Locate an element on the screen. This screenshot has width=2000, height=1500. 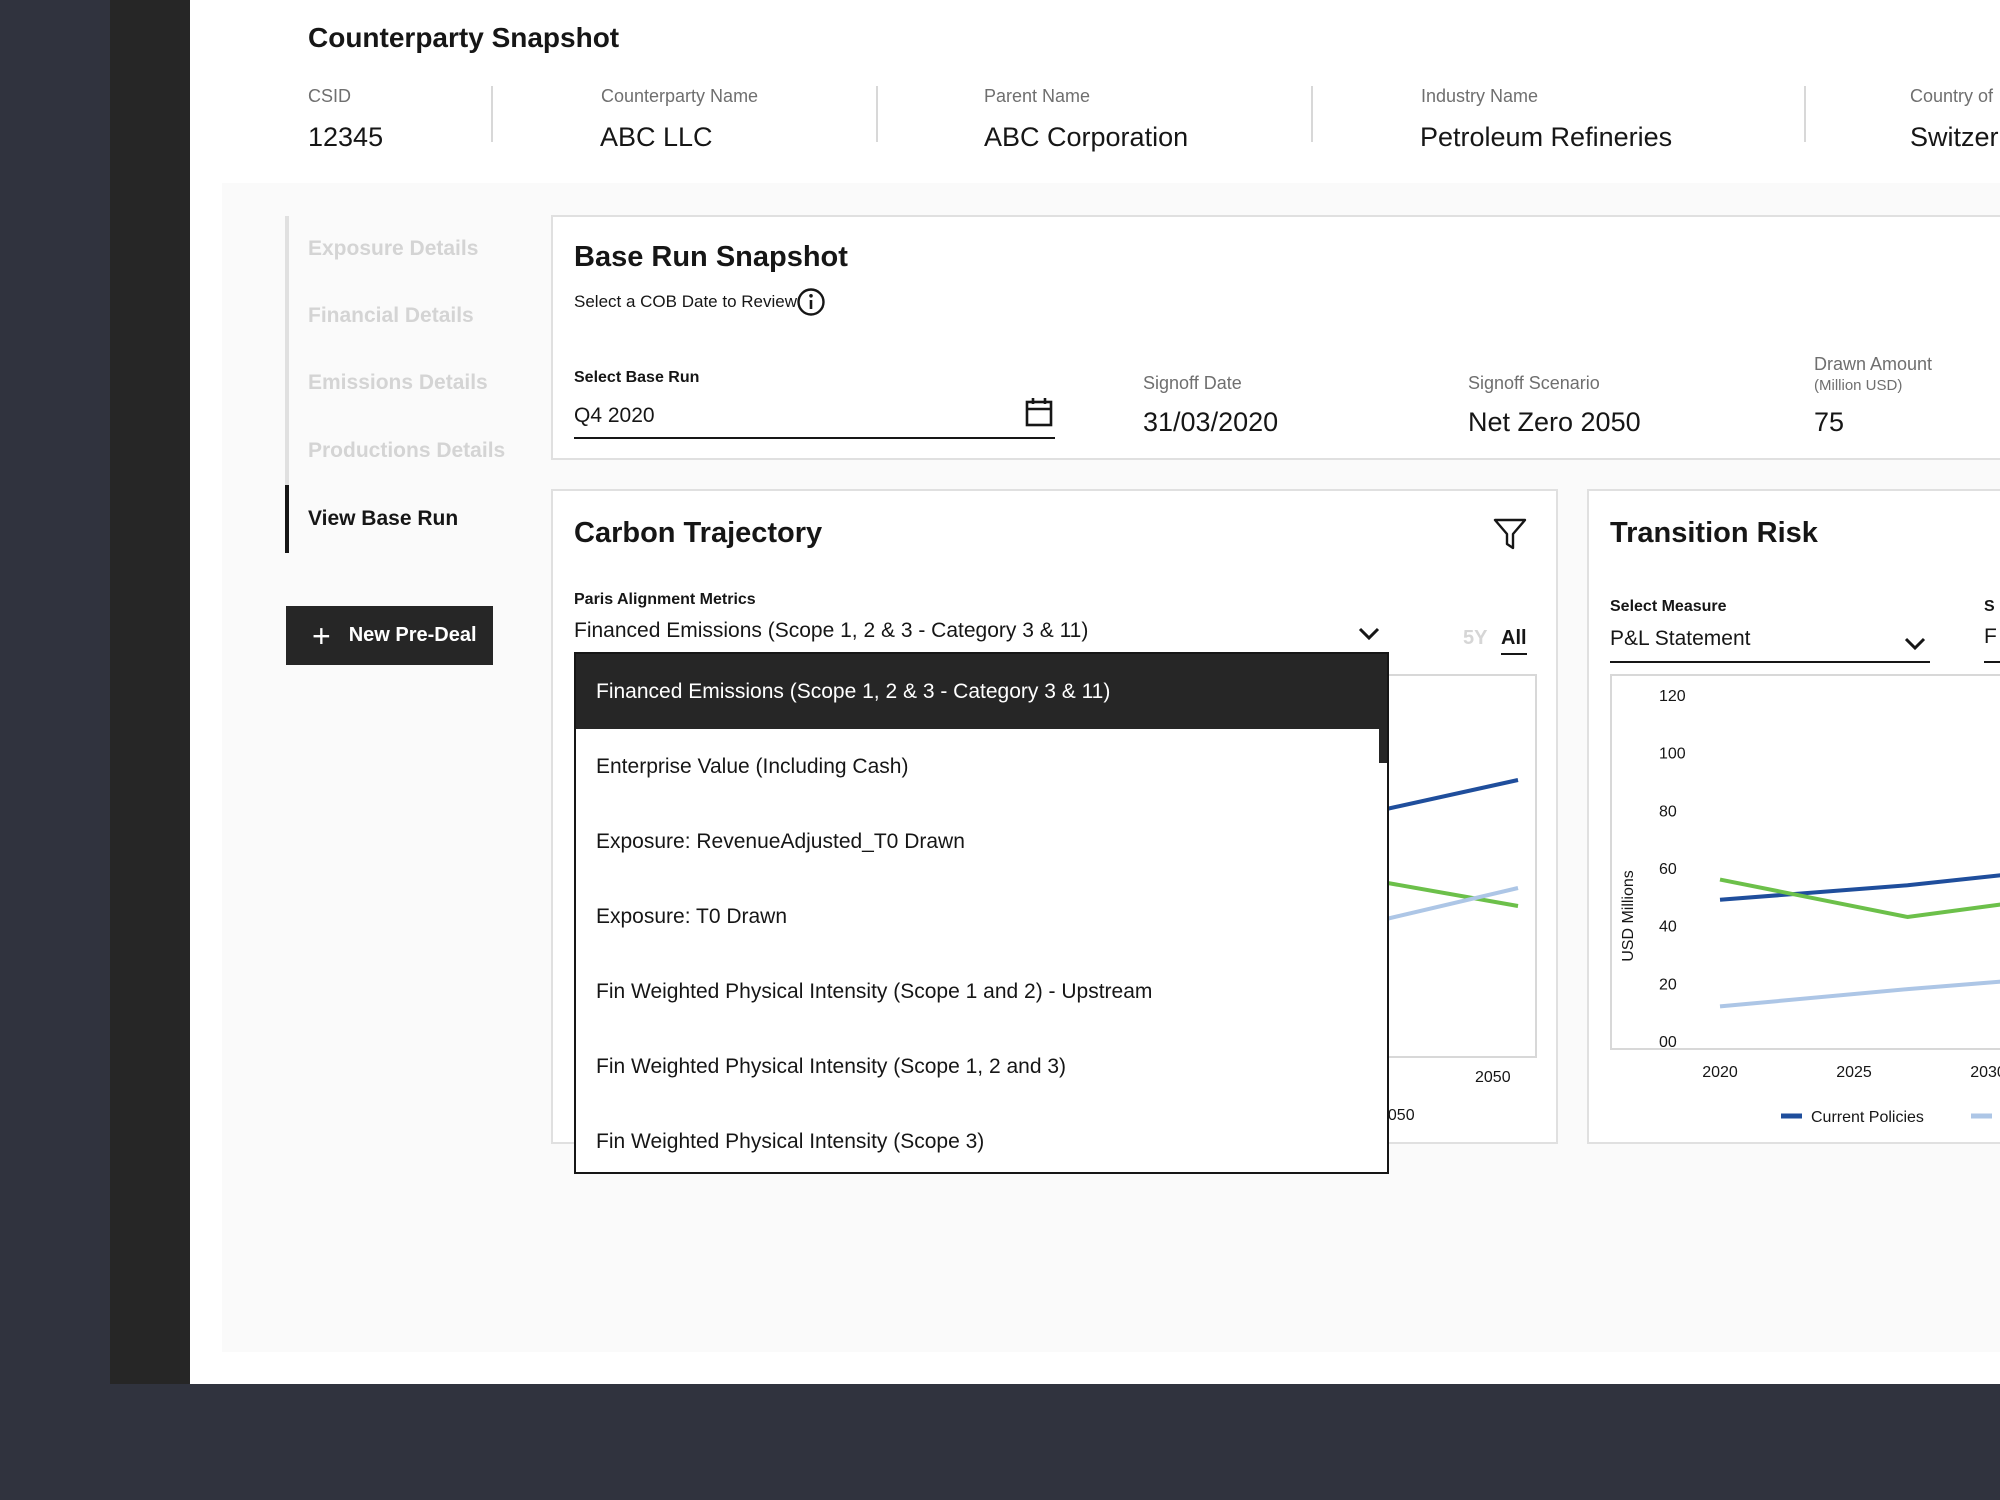
carbon-series-green is located at coordinates (1450, 894).